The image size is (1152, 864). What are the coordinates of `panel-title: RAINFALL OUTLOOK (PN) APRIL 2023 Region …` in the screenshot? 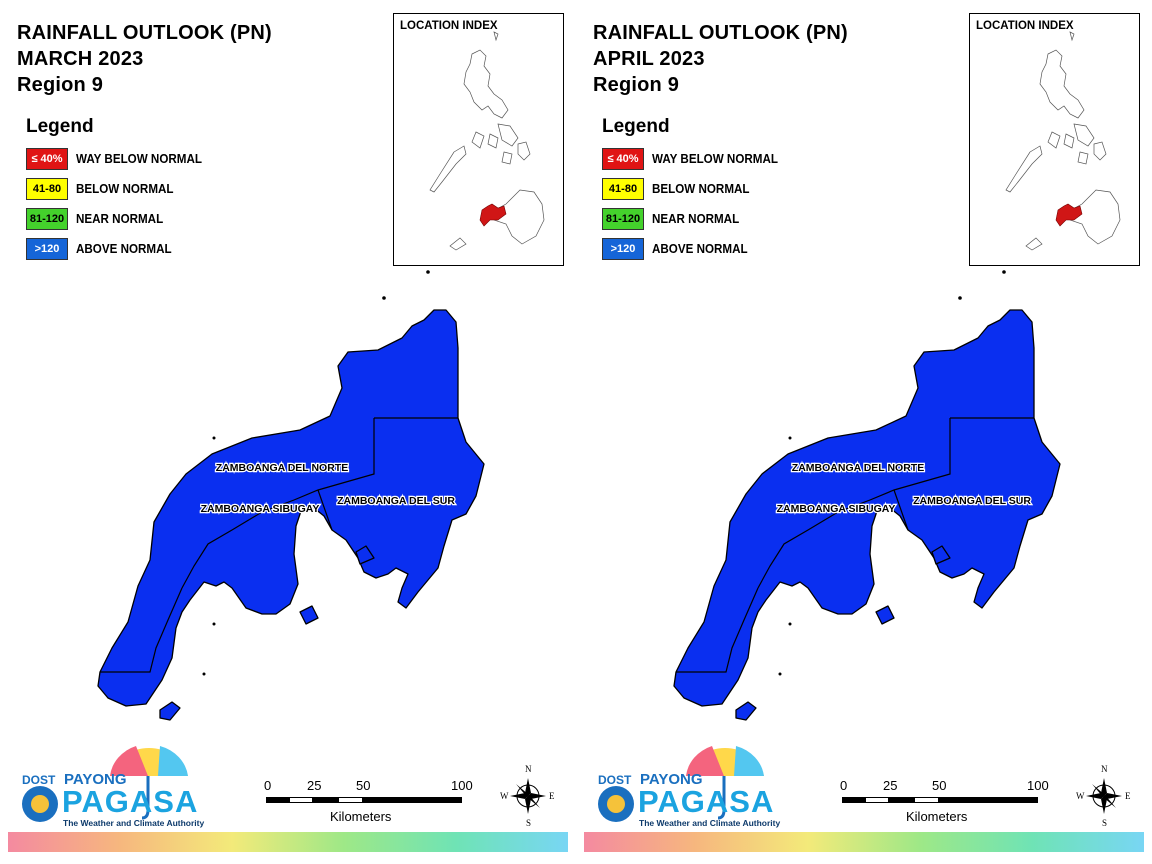 It's located at (720, 59).